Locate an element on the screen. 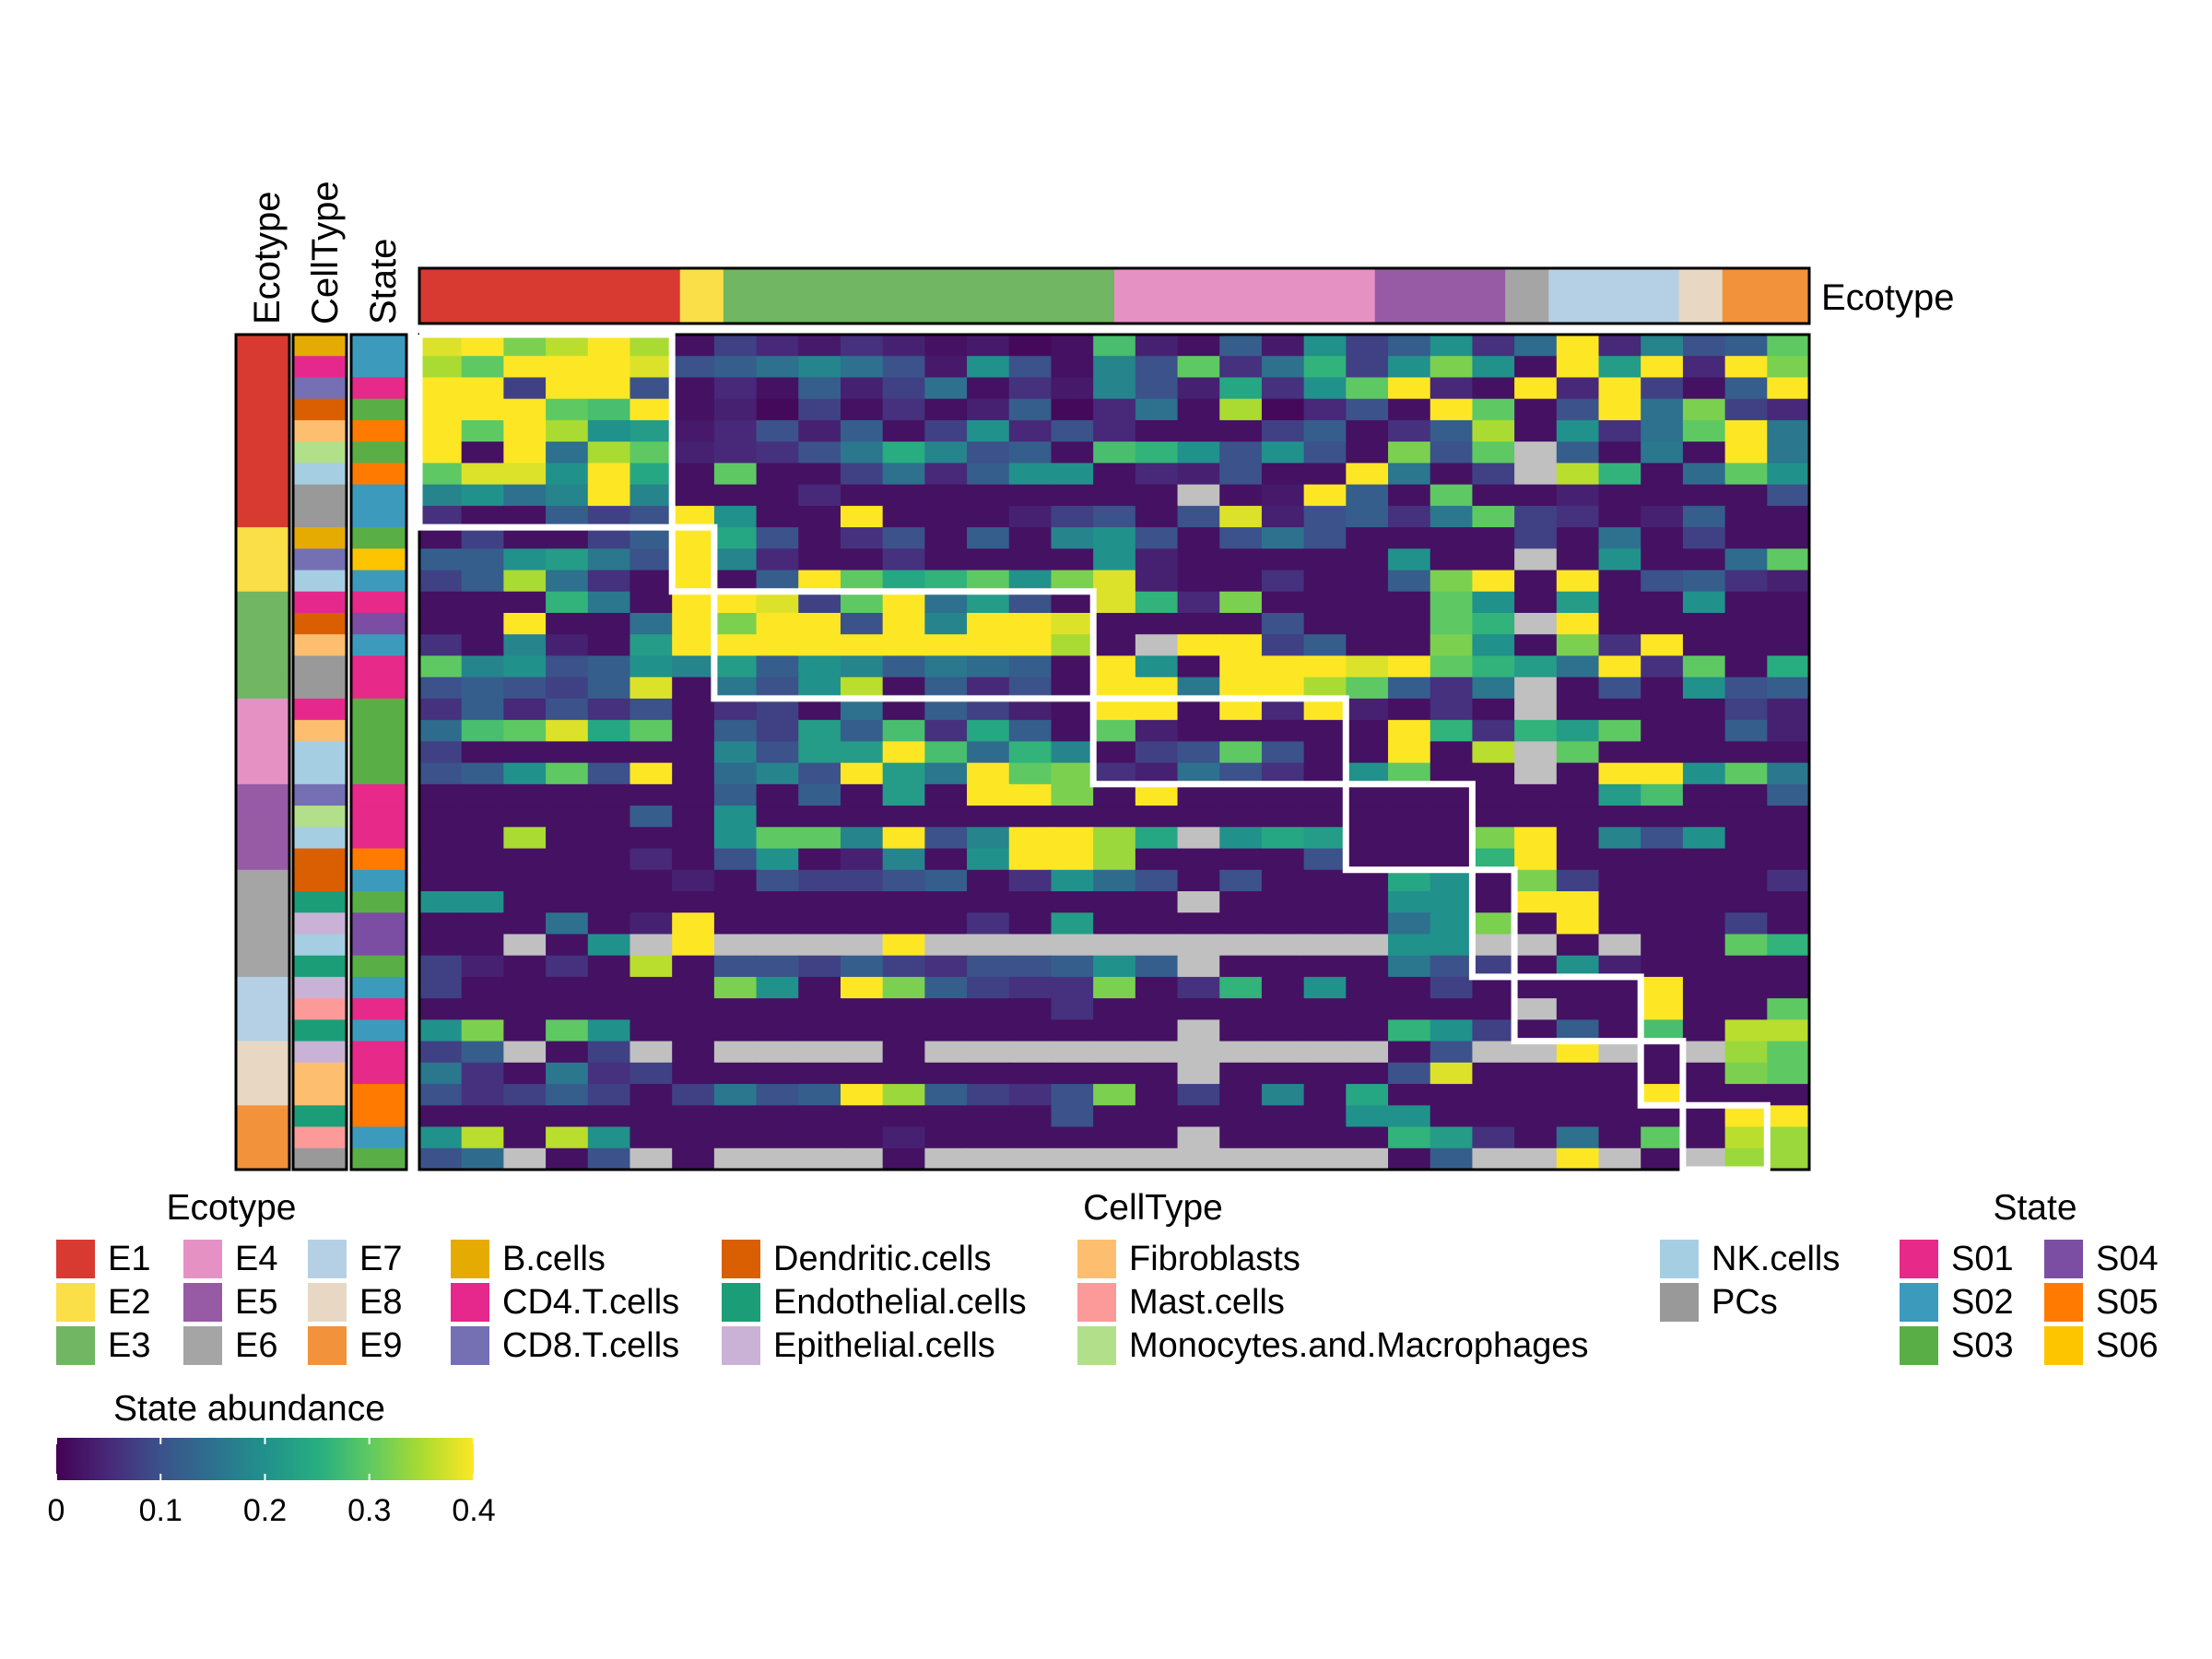 This screenshot has width=2212, height=1659. left-ecotype-cell is located at coordinates (262, 452).